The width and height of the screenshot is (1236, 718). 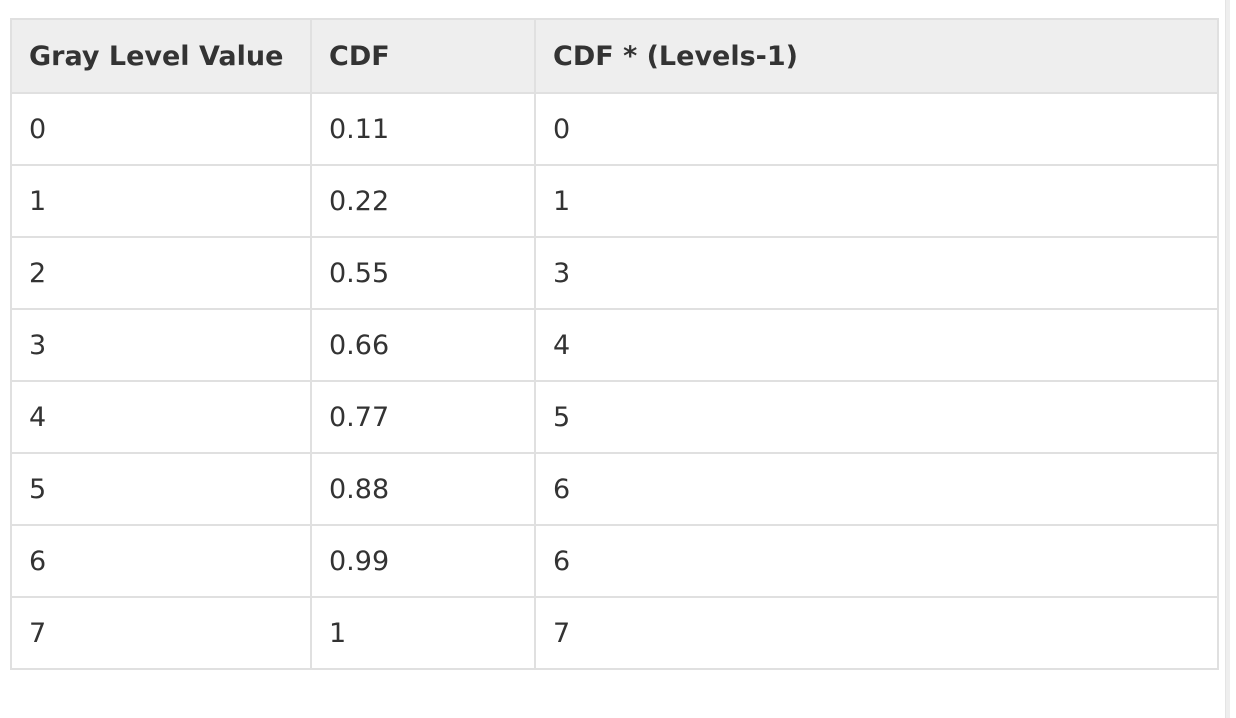 What do you see at coordinates (161, 561) in the screenshot?
I see `cell-gray-level: 6` at bounding box center [161, 561].